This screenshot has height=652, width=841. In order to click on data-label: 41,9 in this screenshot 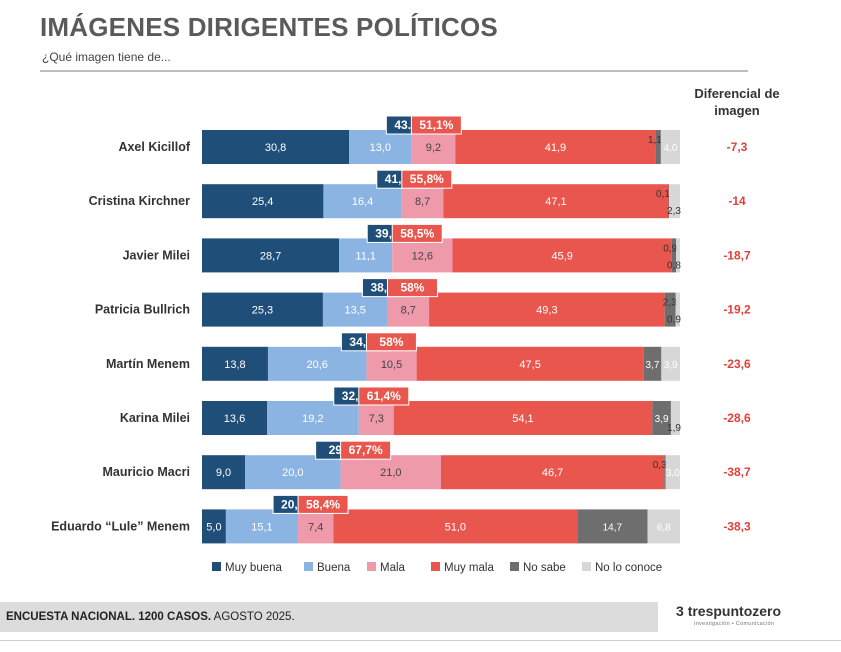, I will do `click(555, 148)`.